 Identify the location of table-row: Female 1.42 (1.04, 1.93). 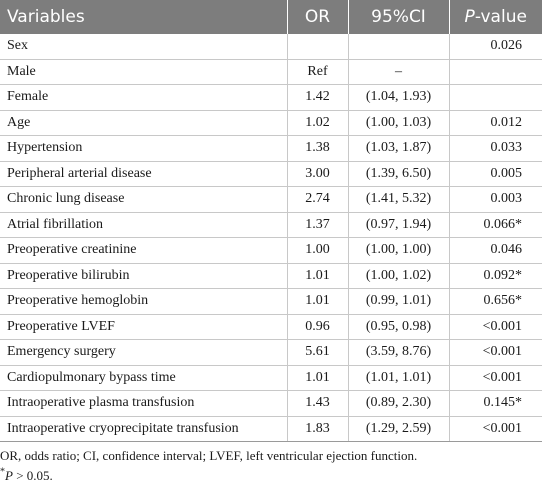
(271, 97).